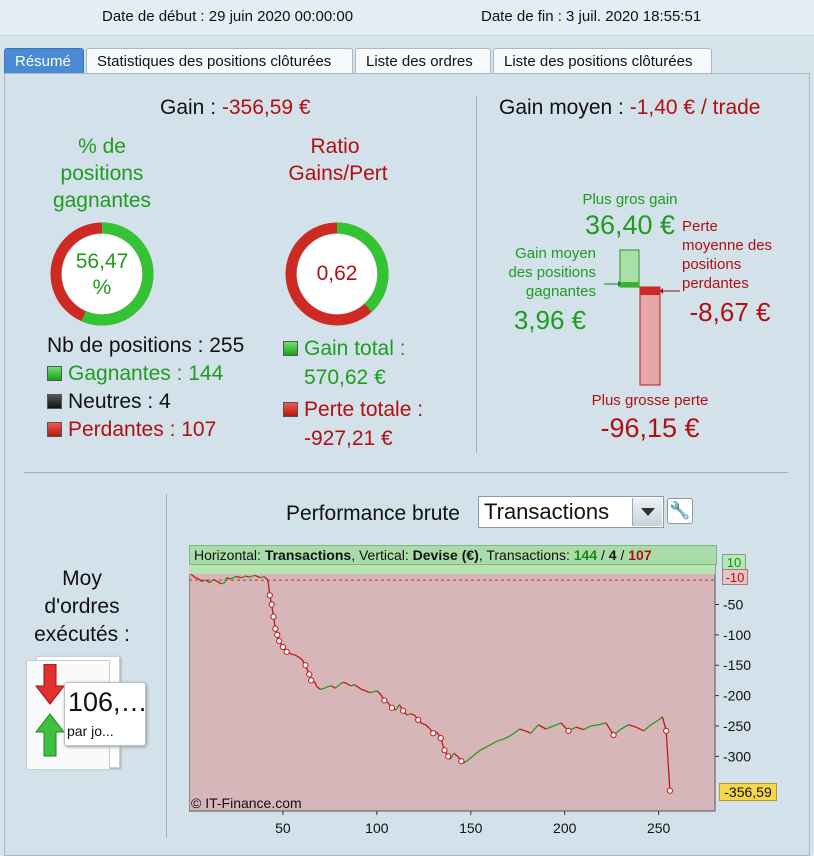 The width and height of the screenshot is (814, 856). What do you see at coordinates (715, 283) in the screenshot?
I see `avg-loss-label-line: perdantes` at bounding box center [715, 283].